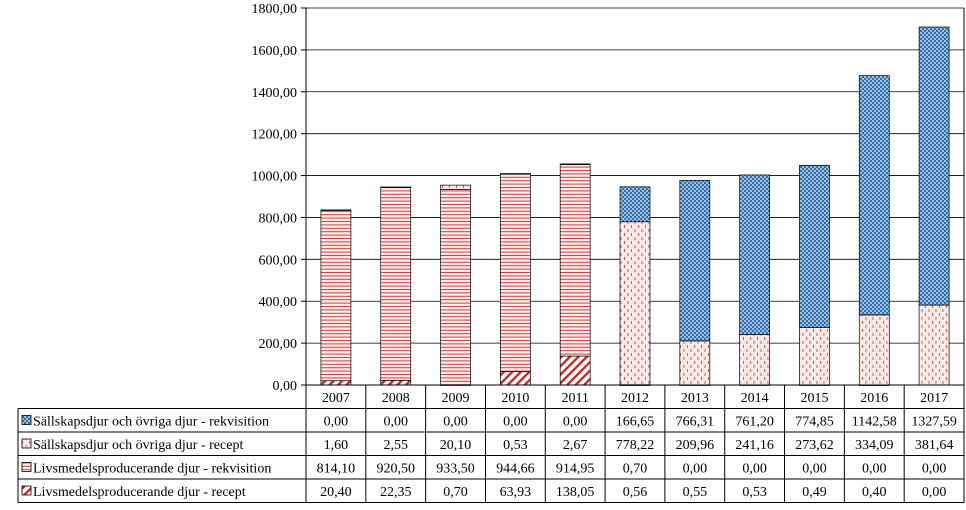 The image size is (966, 510). Describe the element at coordinates (695, 261) in the screenshot. I see `bar-segment-sk-2013` at that location.